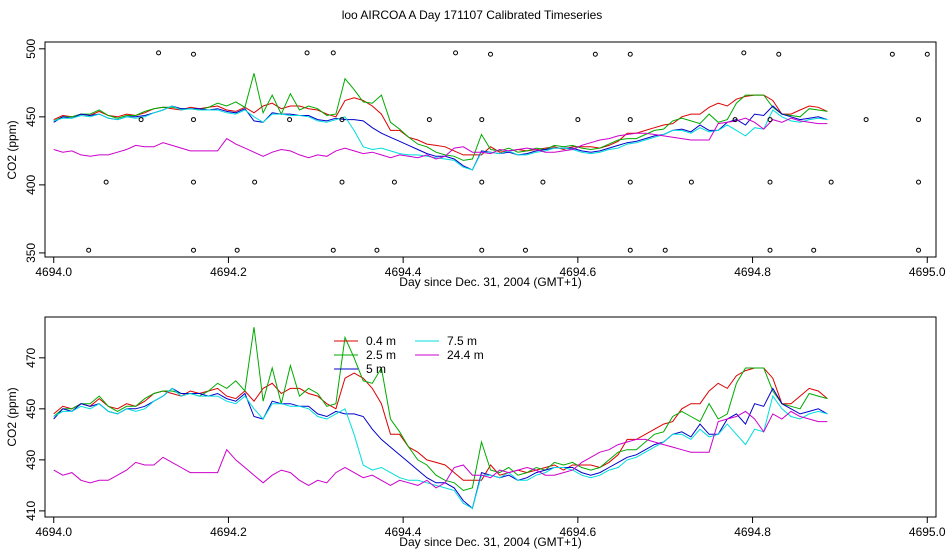 The width and height of the screenshot is (950, 550). I want to click on bottom-x-tick-label: 4694.4, so click(403, 532).